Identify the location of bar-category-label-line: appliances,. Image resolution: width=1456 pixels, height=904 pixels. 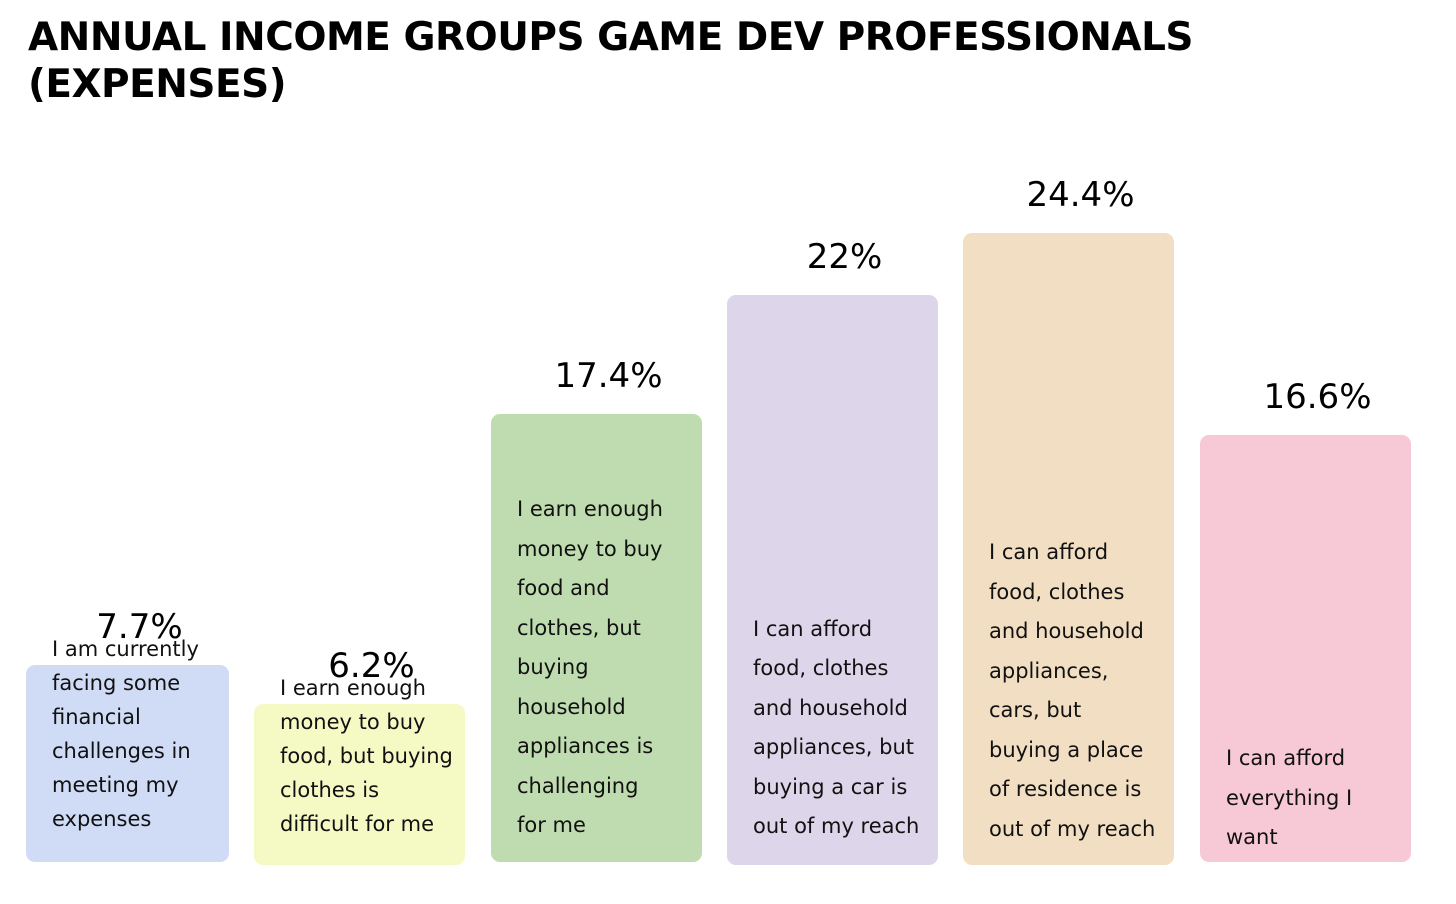
(1049, 670).